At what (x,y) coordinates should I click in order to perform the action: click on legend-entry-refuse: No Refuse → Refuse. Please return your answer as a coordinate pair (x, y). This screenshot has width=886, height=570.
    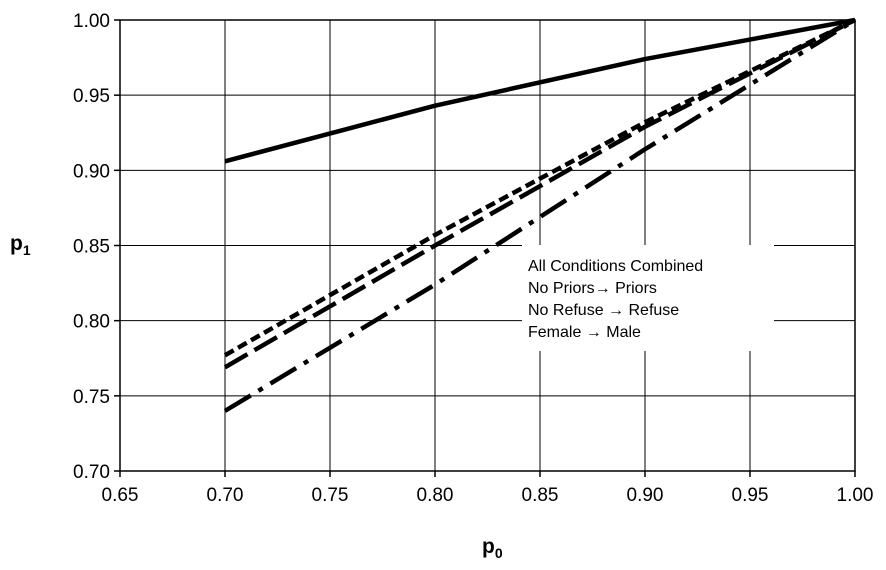
    Looking at the image, I should click on (603, 310).